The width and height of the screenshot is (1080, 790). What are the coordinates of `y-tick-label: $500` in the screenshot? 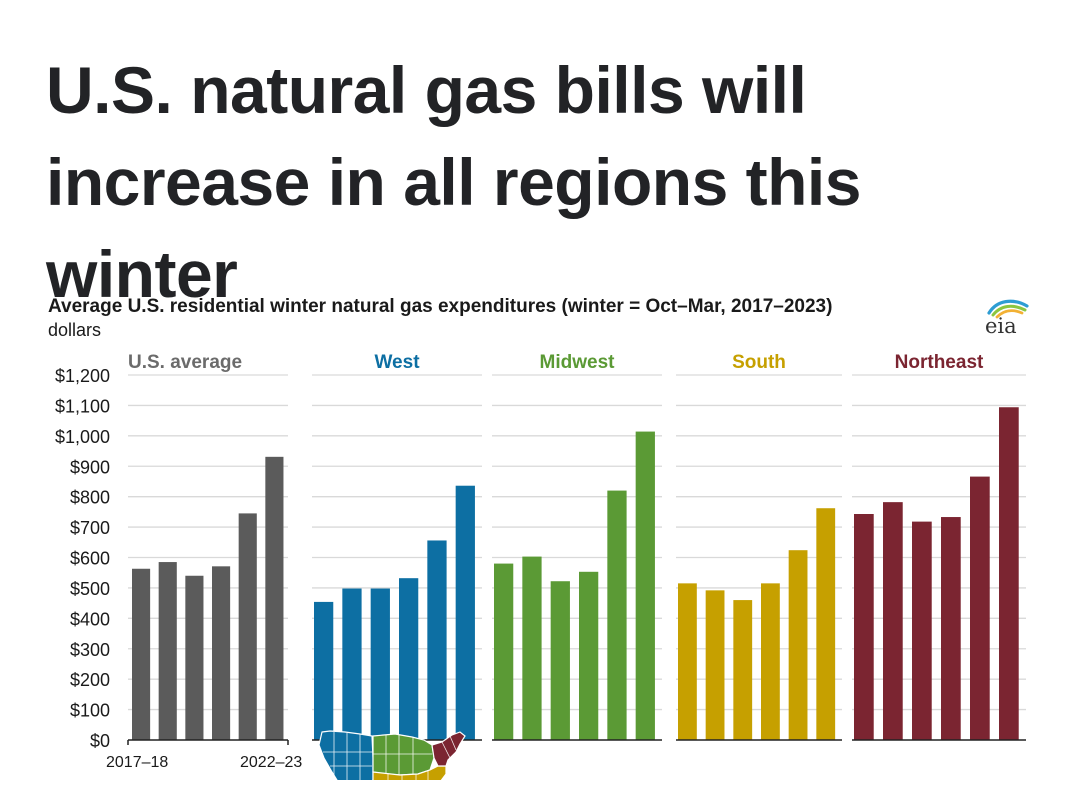 It's located at (90, 589).